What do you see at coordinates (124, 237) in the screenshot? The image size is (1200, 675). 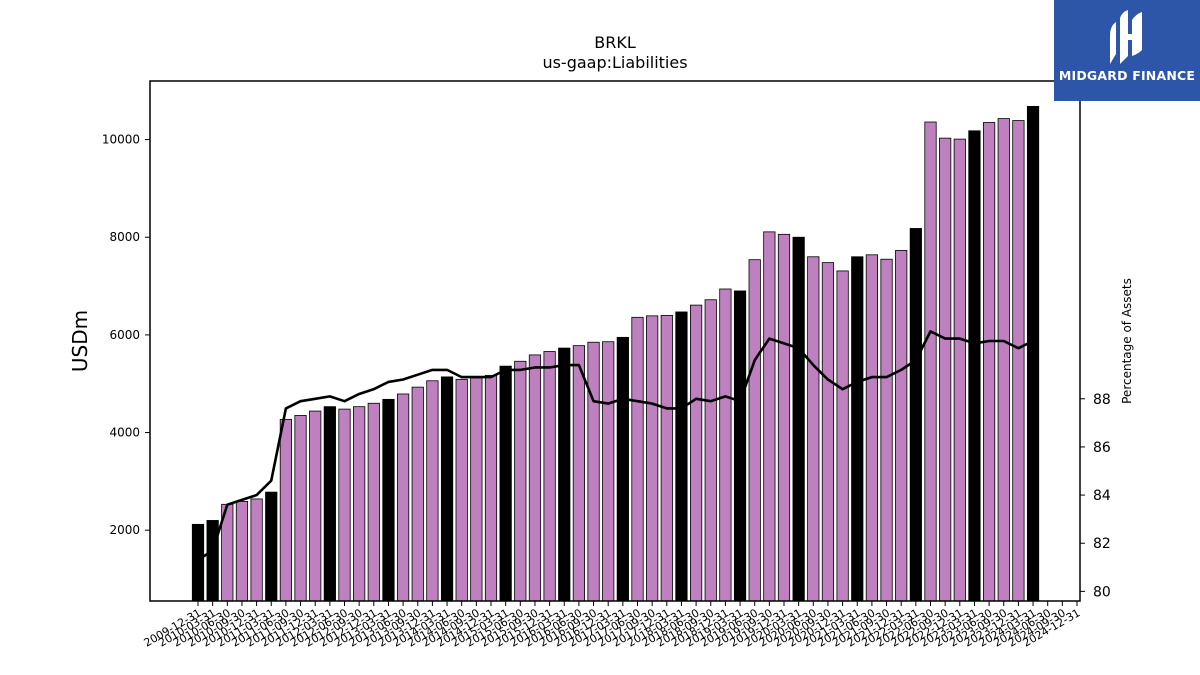 I see `y-tick-label-left-3: 8000` at bounding box center [124, 237].